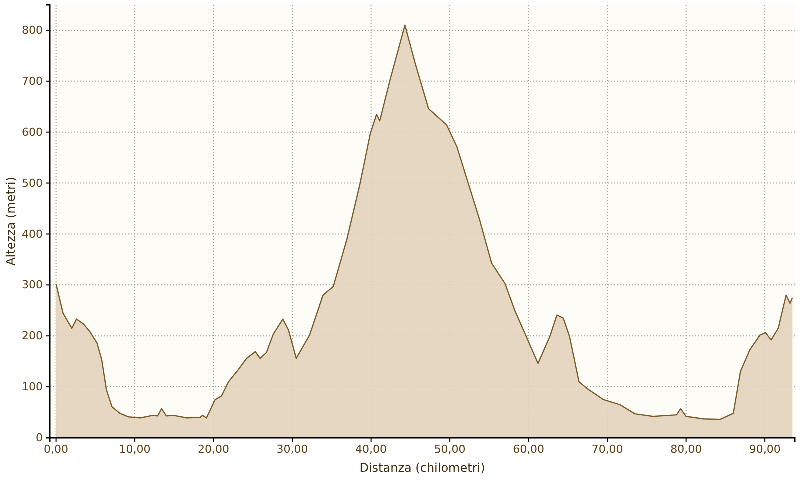 The width and height of the screenshot is (800, 480). Describe the element at coordinates (450, 449) in the screenshot. I see `x-tick-label: 50,00` at that location.